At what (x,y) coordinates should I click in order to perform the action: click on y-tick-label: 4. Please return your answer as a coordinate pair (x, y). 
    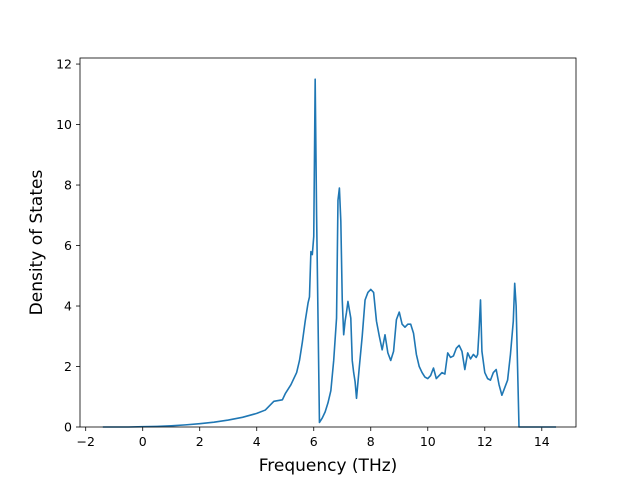
    Looking at the image, I should click on (68, 306).